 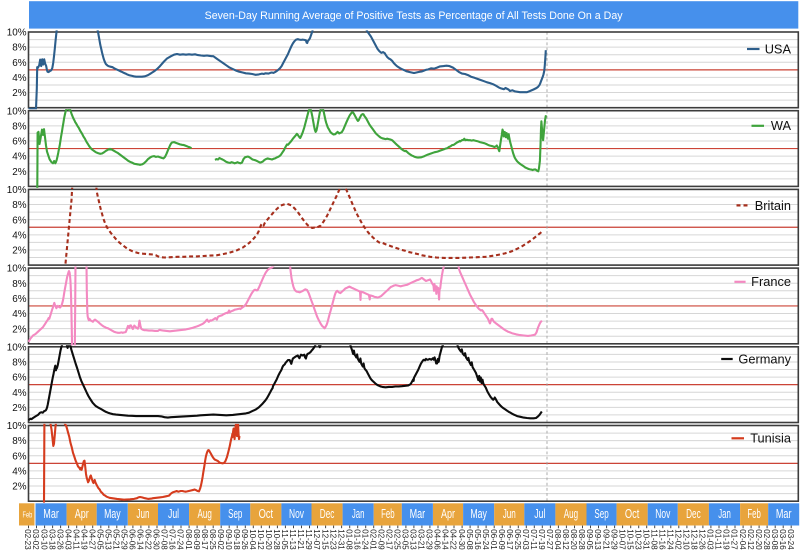 What do you see at coordinates (614, 539) in the screenshot?
I see `svg-text: 09-29` at bounding box center [614, 539].